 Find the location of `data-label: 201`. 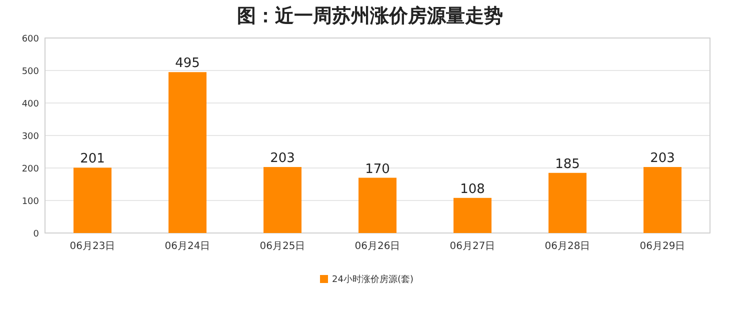

data-label: 201 is located at coordinates (92, 159).